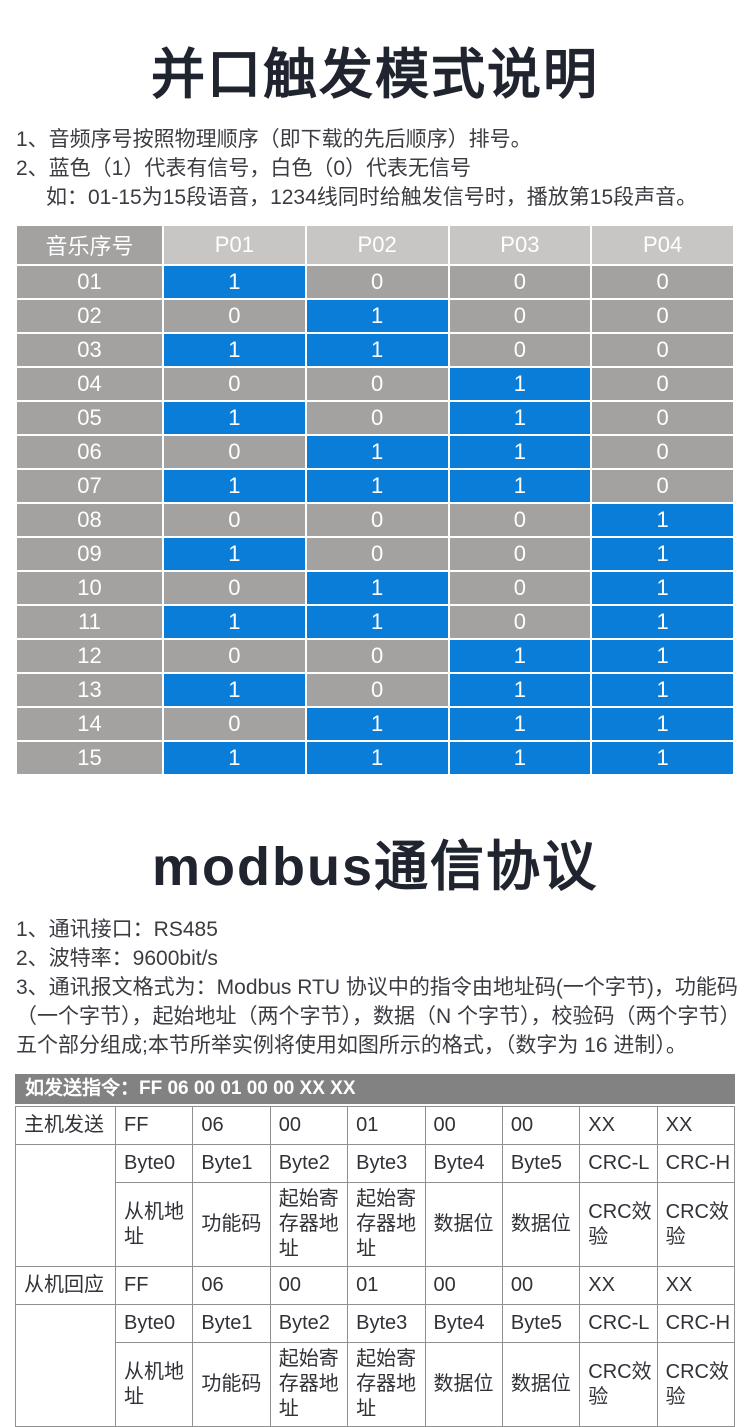 The height and width of the screenshot is (1427, 750). I want to click on table-row: 15 1 1 1 1, so click(375, 758).